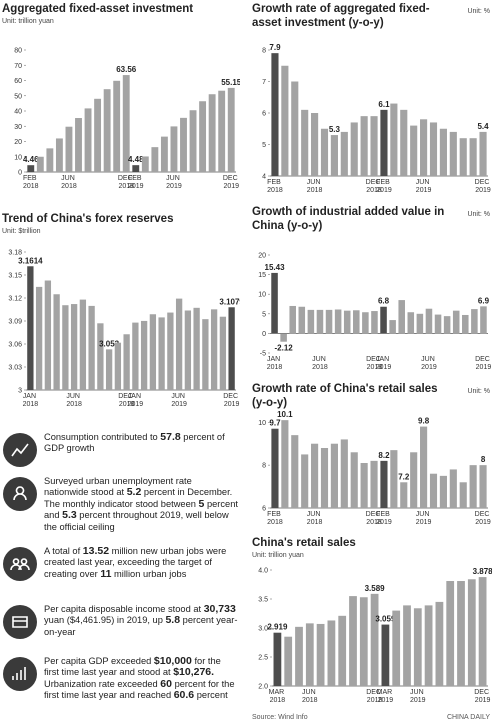 This screenshot has width=494, height=726. What do you see at coordinates (384, 104) in the screenshot?
I see `value-label: 6.1` at bounding box center [384, 104].